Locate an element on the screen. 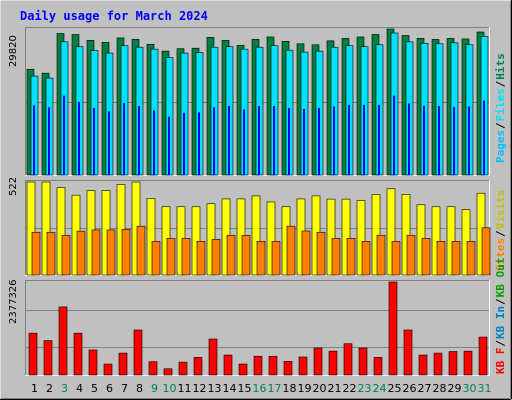 The width and height of the screenshot is (512, 400). x-tick-label: 24 is located at coordinates (380, 388).